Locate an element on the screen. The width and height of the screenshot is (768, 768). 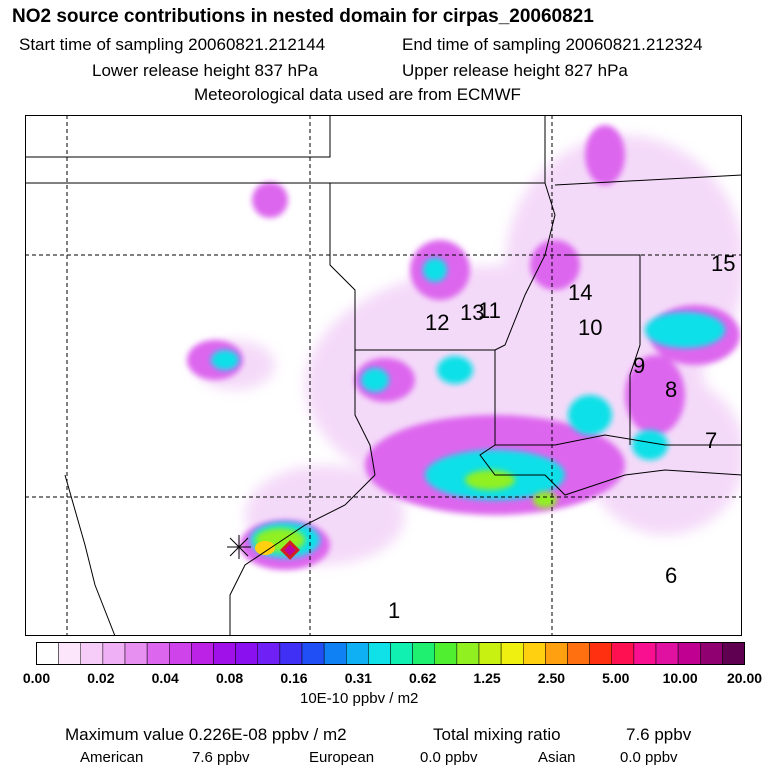
met-data-source: Meteorological data used are from ECMWF is located at coordinates (357, 94).